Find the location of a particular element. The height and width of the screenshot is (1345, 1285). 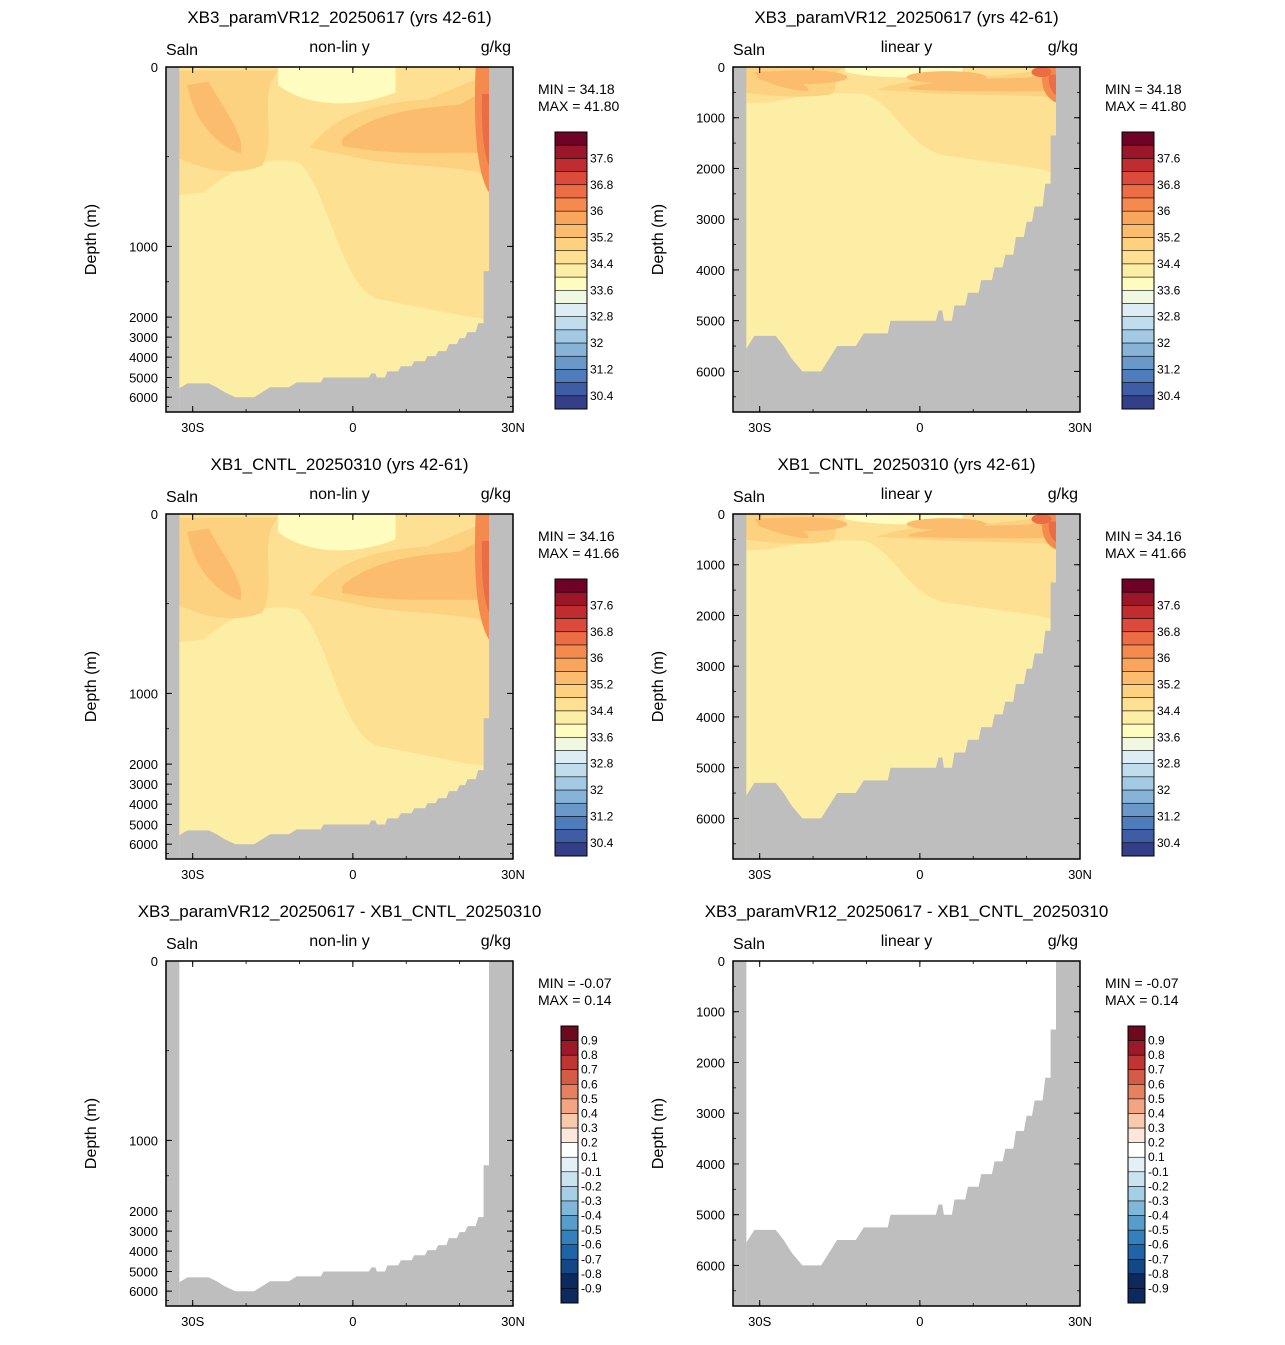

plot-area is located at coordinates (906, 239).